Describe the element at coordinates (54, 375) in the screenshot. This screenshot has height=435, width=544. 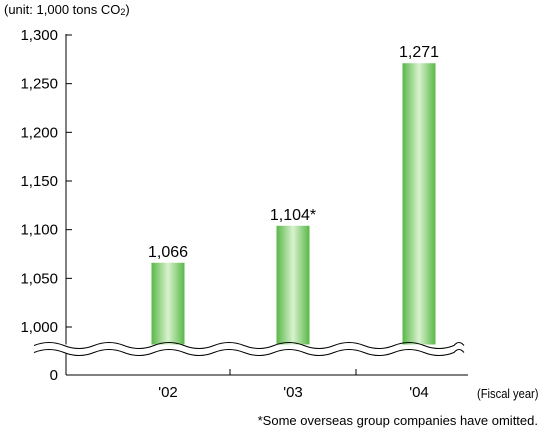
I see `y-tick-label: 0` at that location.